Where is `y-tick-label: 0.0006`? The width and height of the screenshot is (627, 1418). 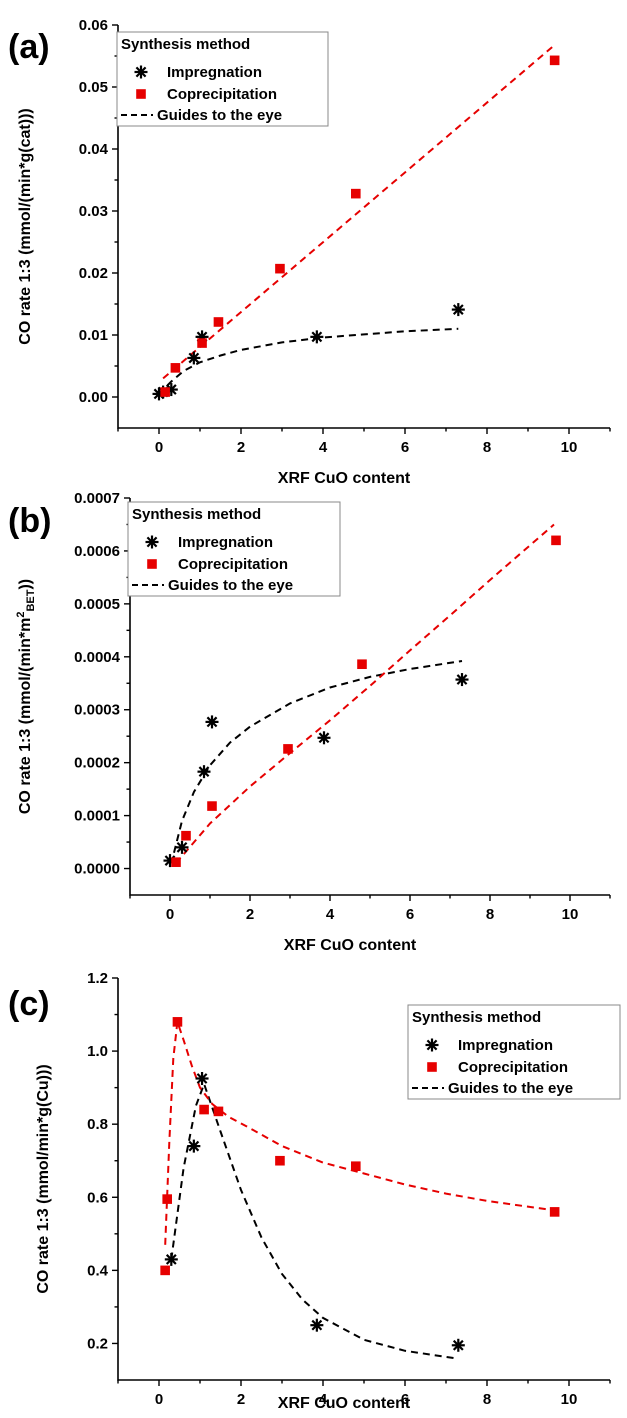 y-tick-label: 0.0006 is located at coordinates (97, 551).